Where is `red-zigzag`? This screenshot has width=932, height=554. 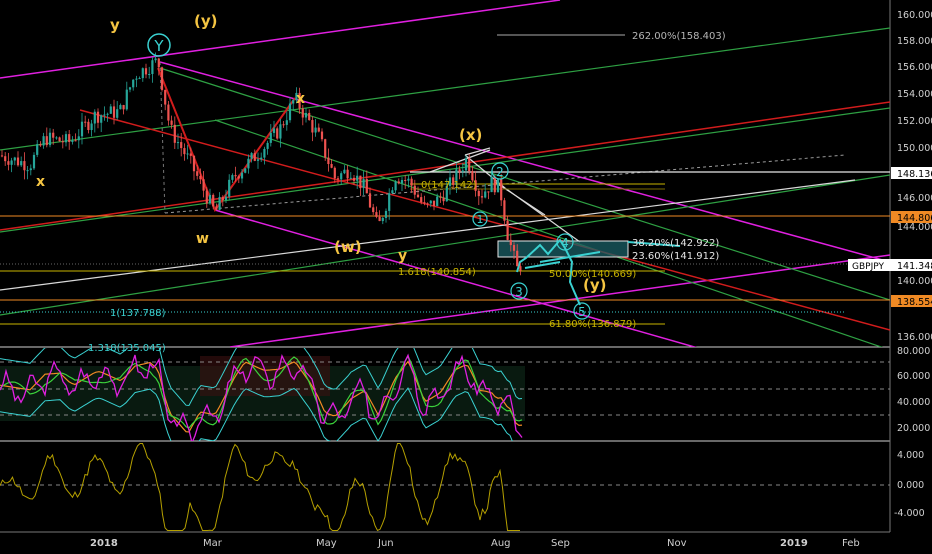
red-zigzag is located at coordinates (226, 140).